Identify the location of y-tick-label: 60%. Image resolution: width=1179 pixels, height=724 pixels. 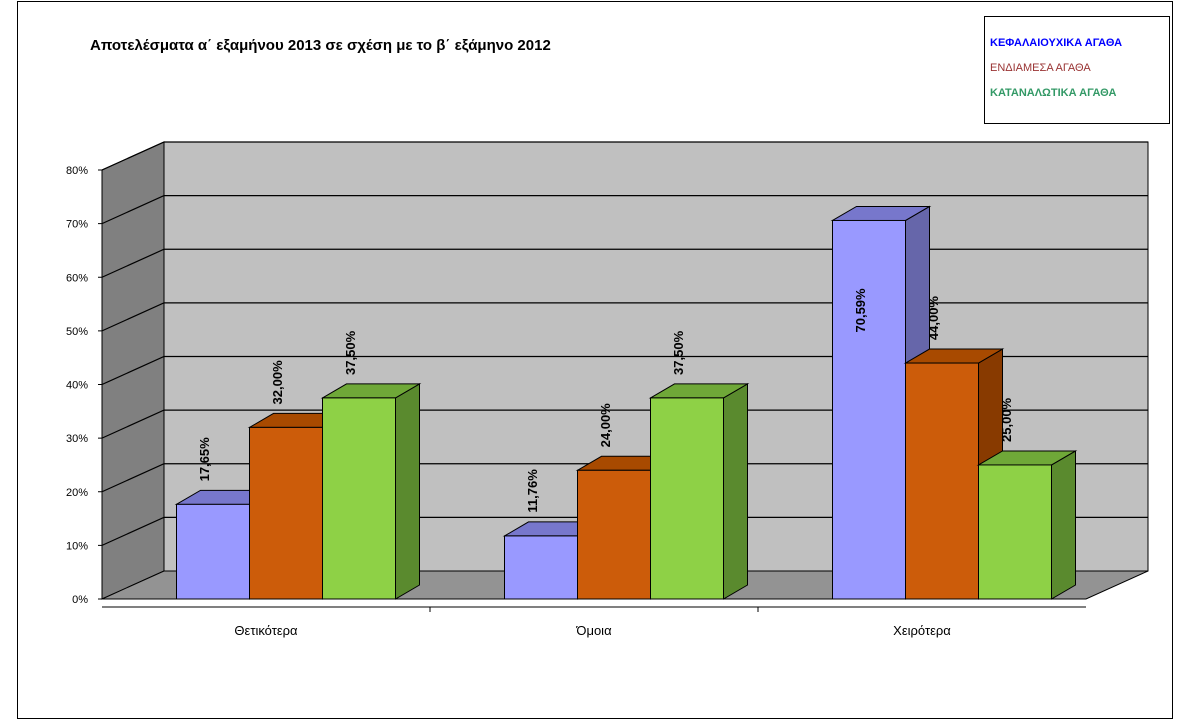
(77, 278).